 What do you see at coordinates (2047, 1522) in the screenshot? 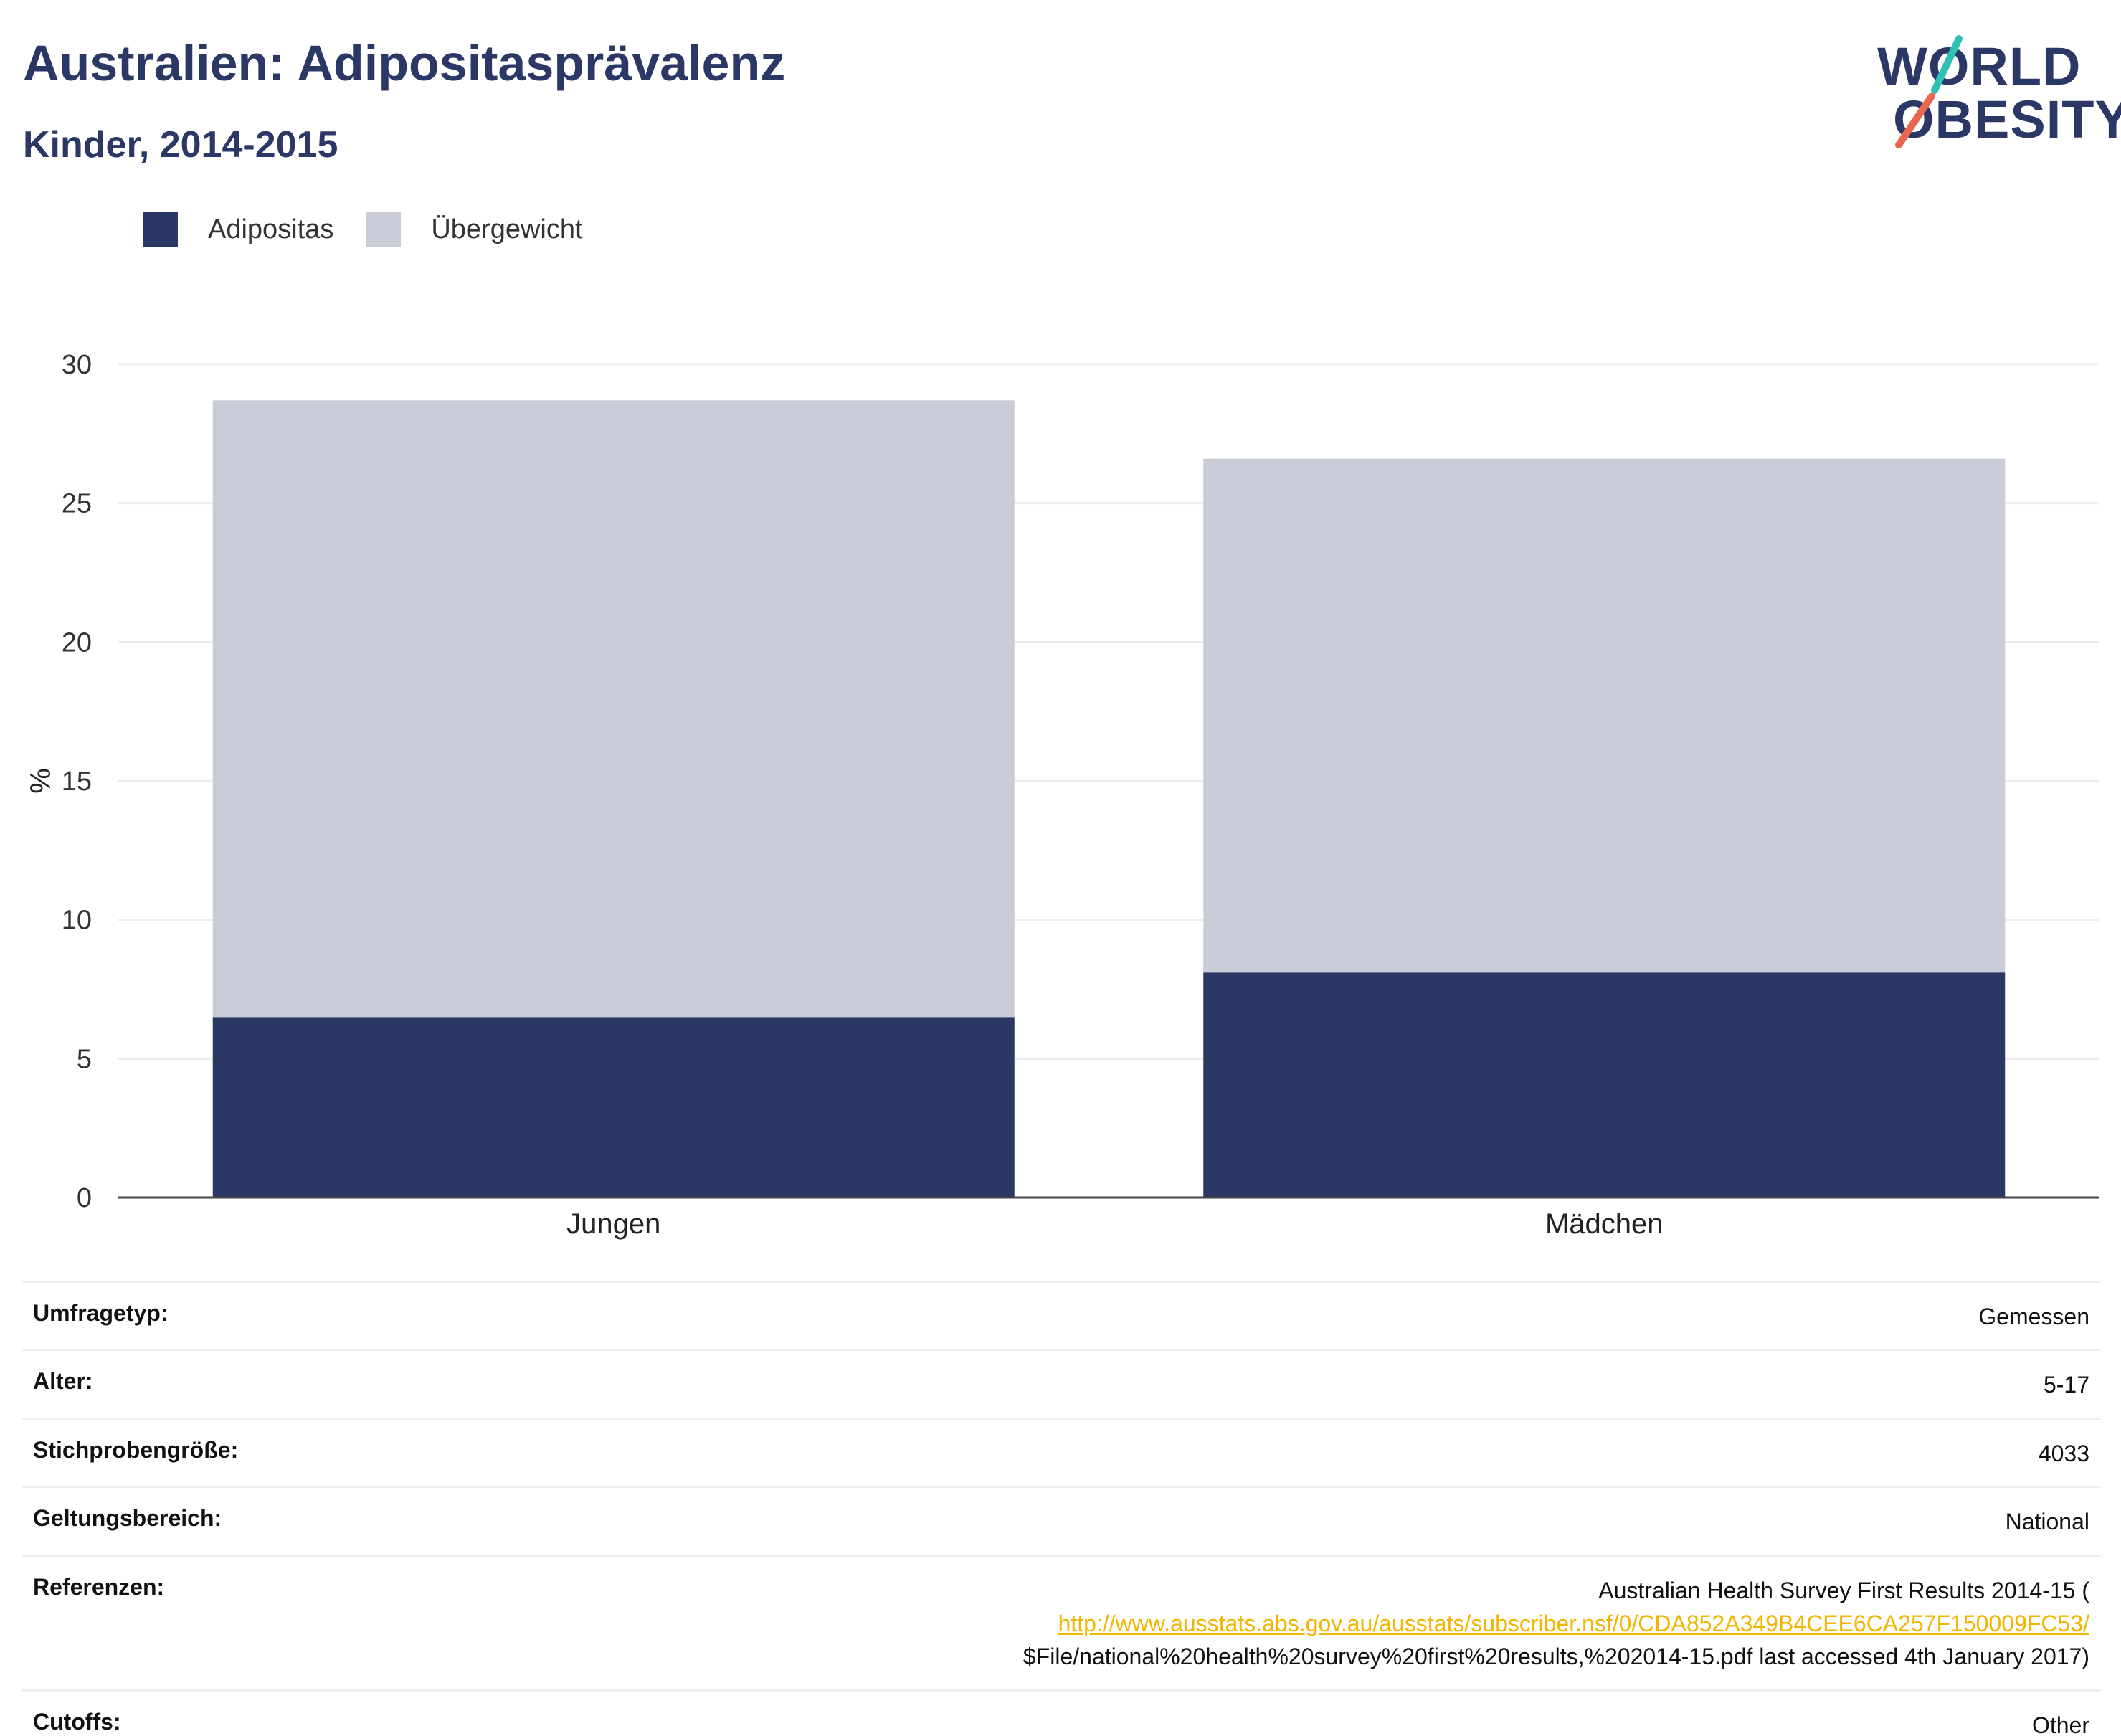
I see `info-value-scope: National` at bounding box center [2047, 1522].